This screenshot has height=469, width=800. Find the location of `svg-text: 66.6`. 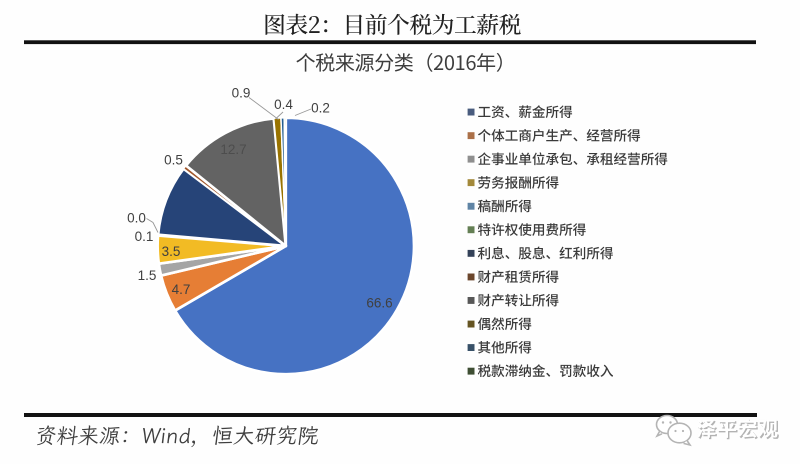

svg-text: 66.6 is located at coordinates (379, 303).